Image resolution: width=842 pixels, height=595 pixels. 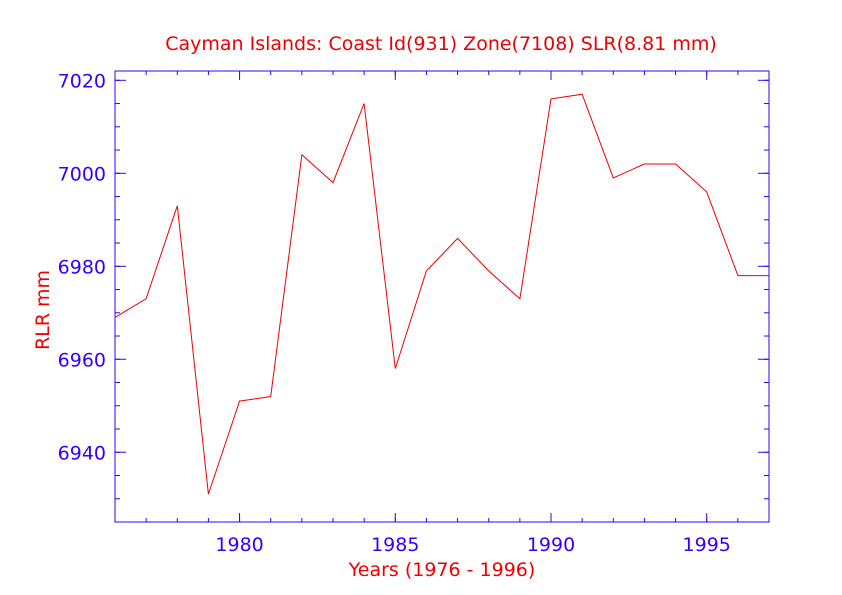 What do you see at coordinates (473, 545) in the screenshot?
I see `x-tick-labels: 1980 1985 1990 1995` at bounding box center [473, 545].